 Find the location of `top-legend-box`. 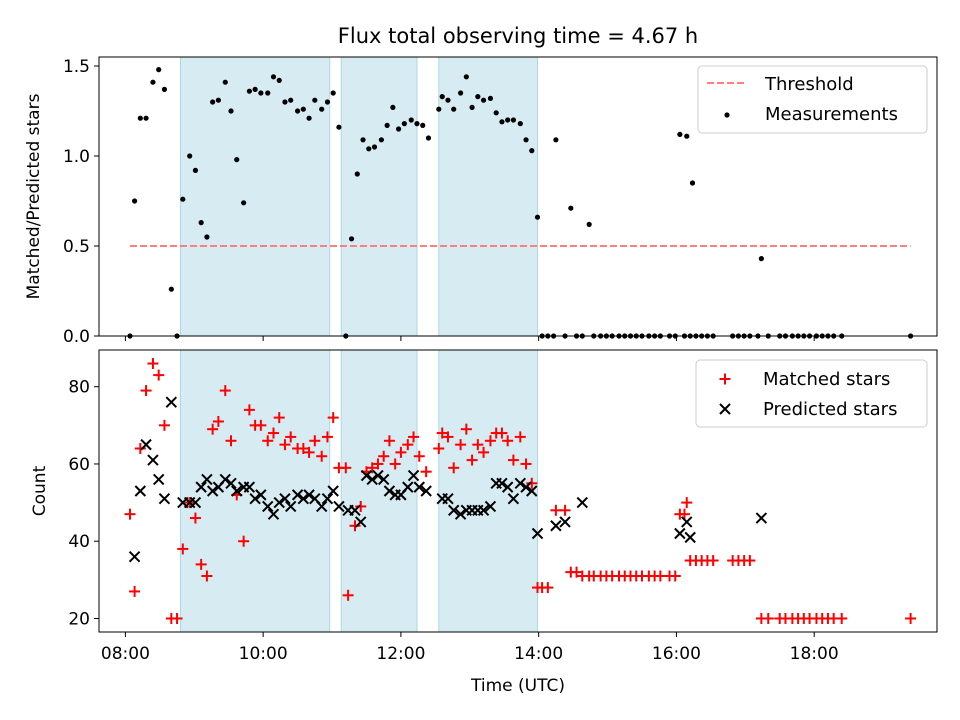

top-legend-box is located at coordinates (812, 99).